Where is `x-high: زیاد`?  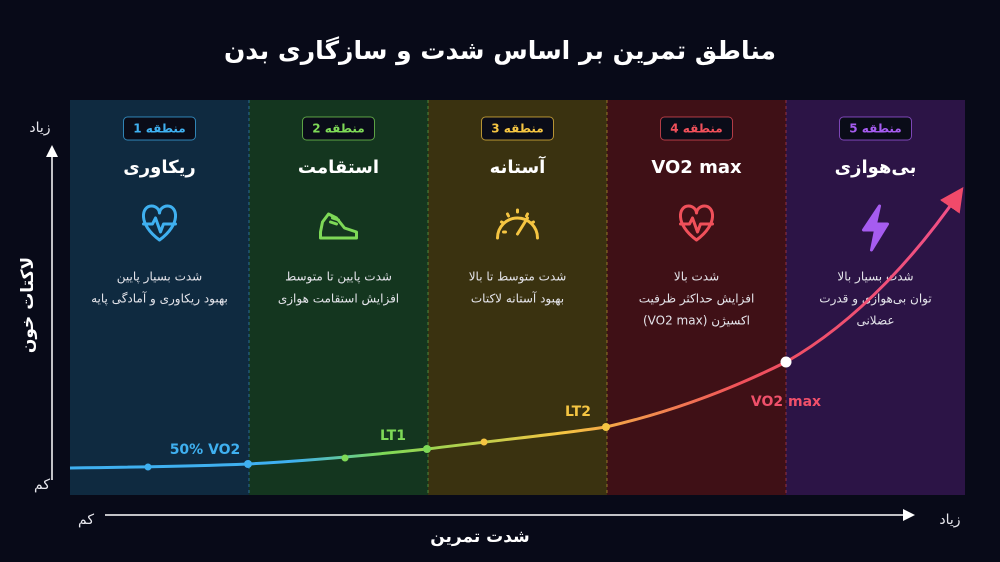
x-high: زیاد is located at coordinates (949, 520).